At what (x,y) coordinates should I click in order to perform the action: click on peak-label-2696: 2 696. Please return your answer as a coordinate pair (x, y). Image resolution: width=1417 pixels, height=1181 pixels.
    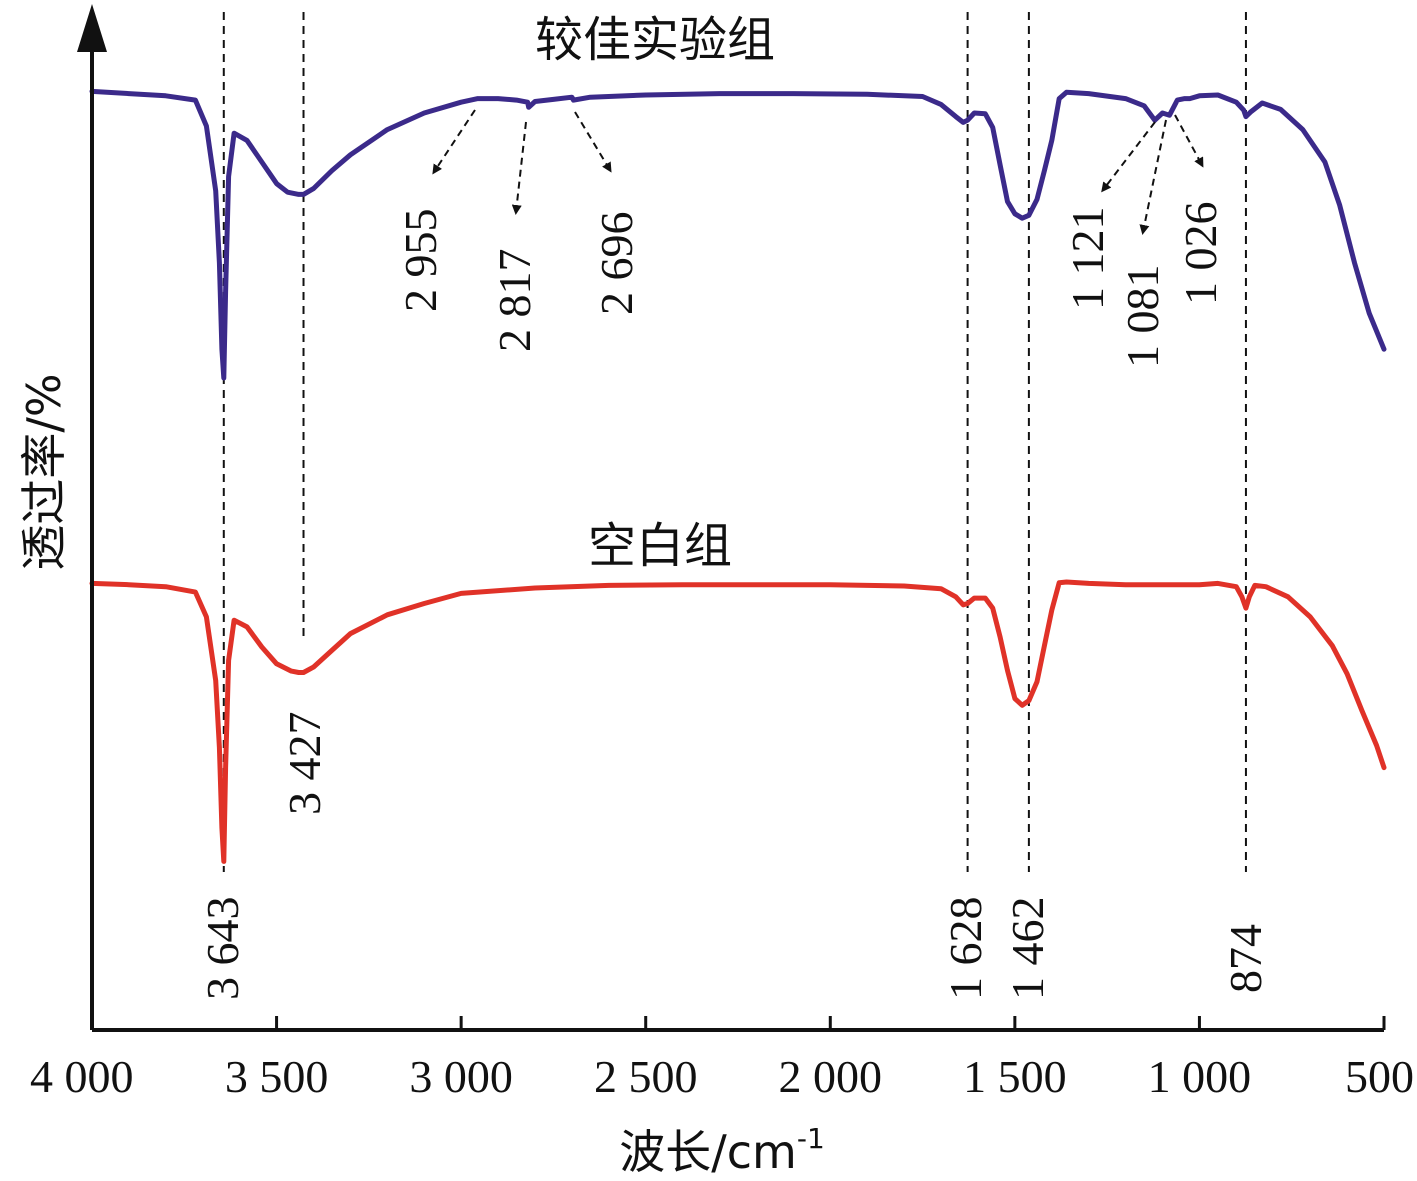
    Looking at the image, I should click on (616, 264).